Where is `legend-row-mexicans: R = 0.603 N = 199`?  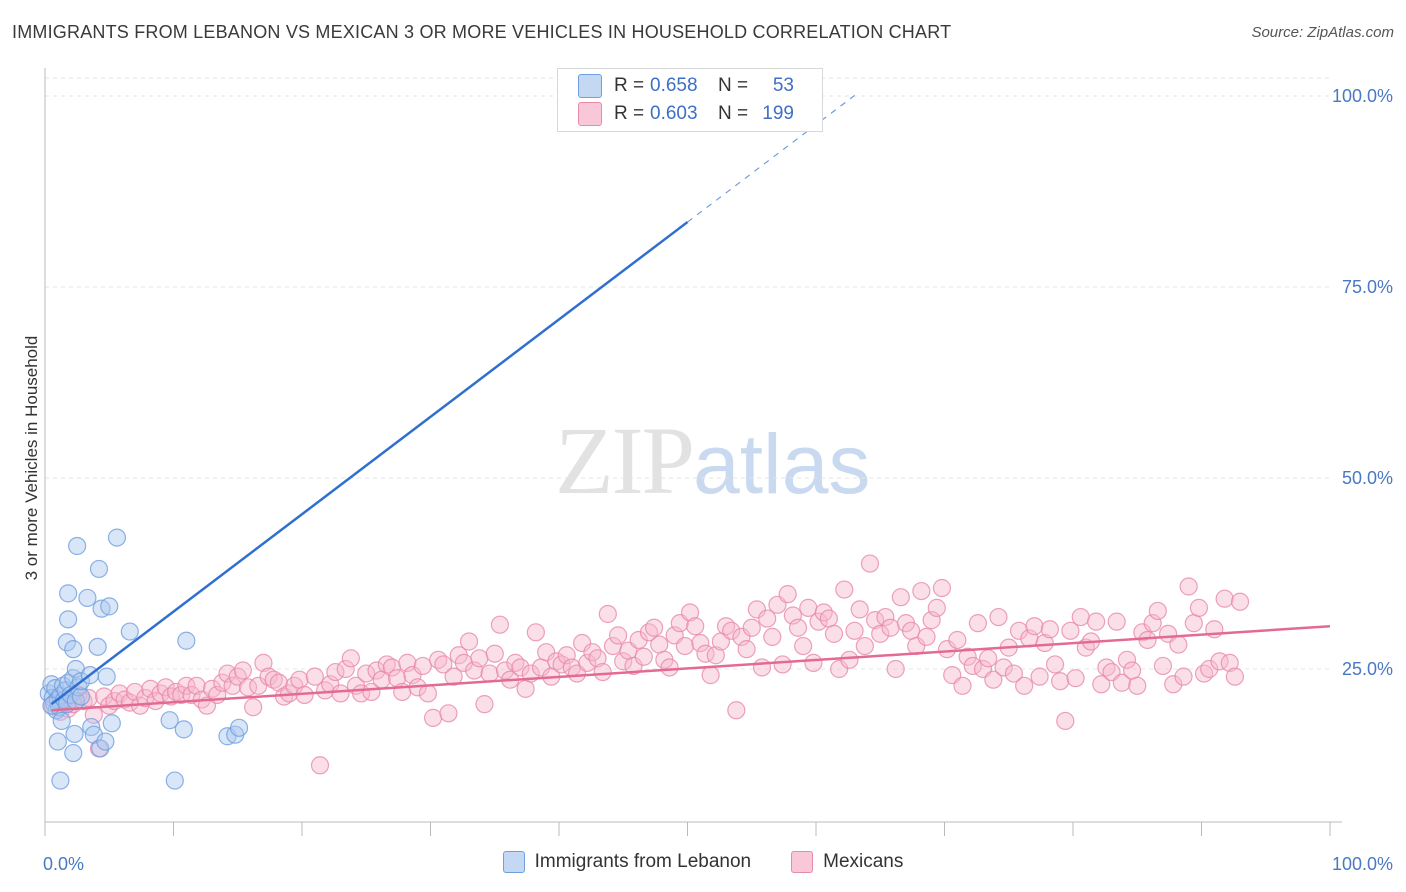 legend-row-mexicans: R = 0.603 N = 199 is located at coordinates (686, 114).